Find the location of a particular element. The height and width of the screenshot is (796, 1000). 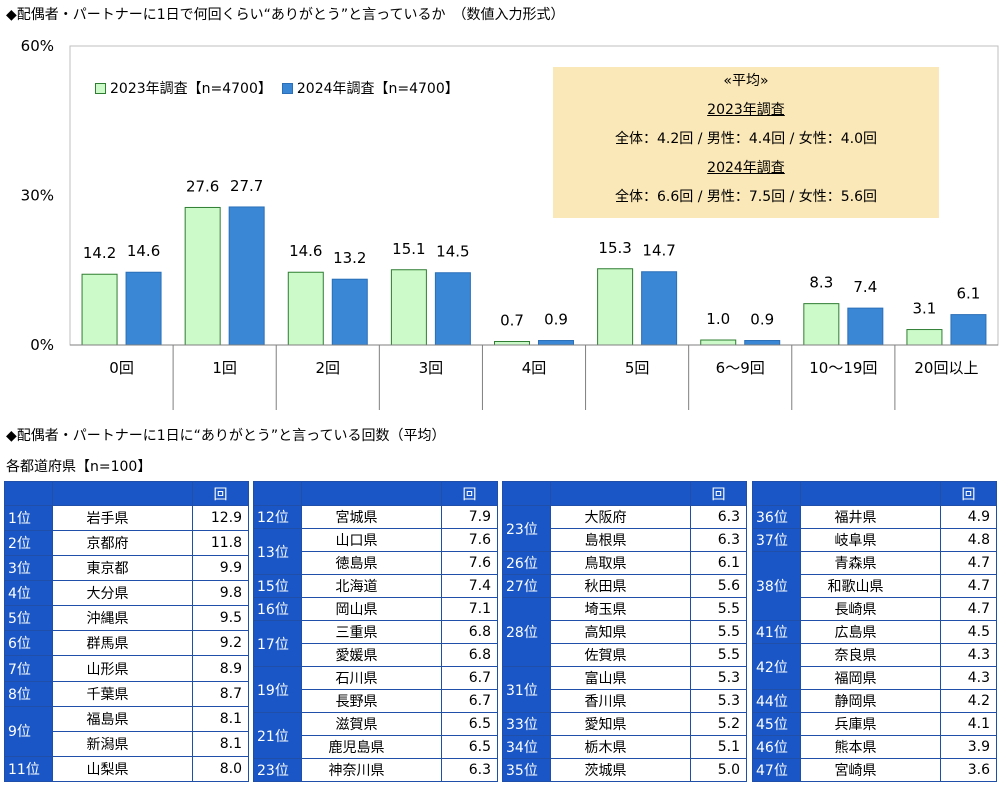

x-tick-label: 0回 is located at coordinates (121, 368).